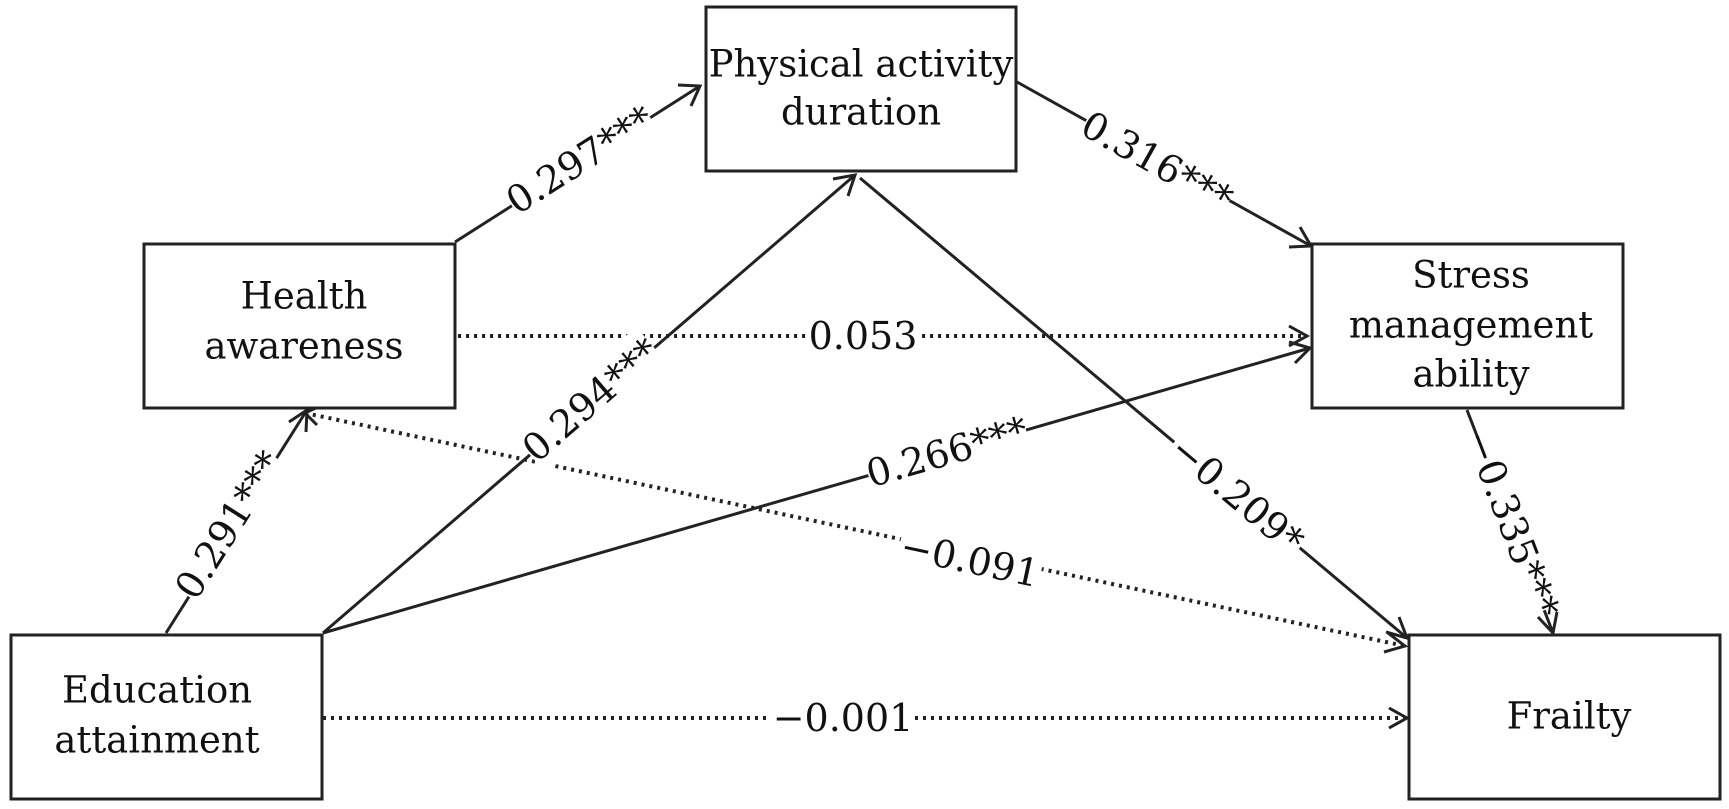 Image resolution: width=1729 pixels, height=809 pixels. Describe the element at coordinates (1157, 161) in the screenshot. I see `edge-label-physical-stress: 0.316***` at that location.